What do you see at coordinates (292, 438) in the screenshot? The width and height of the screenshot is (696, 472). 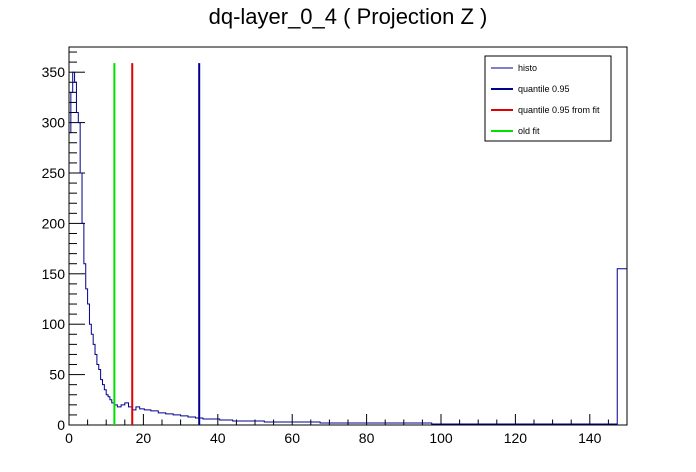 I see `x-tick-label: 60` at bounding box center [292, 438].